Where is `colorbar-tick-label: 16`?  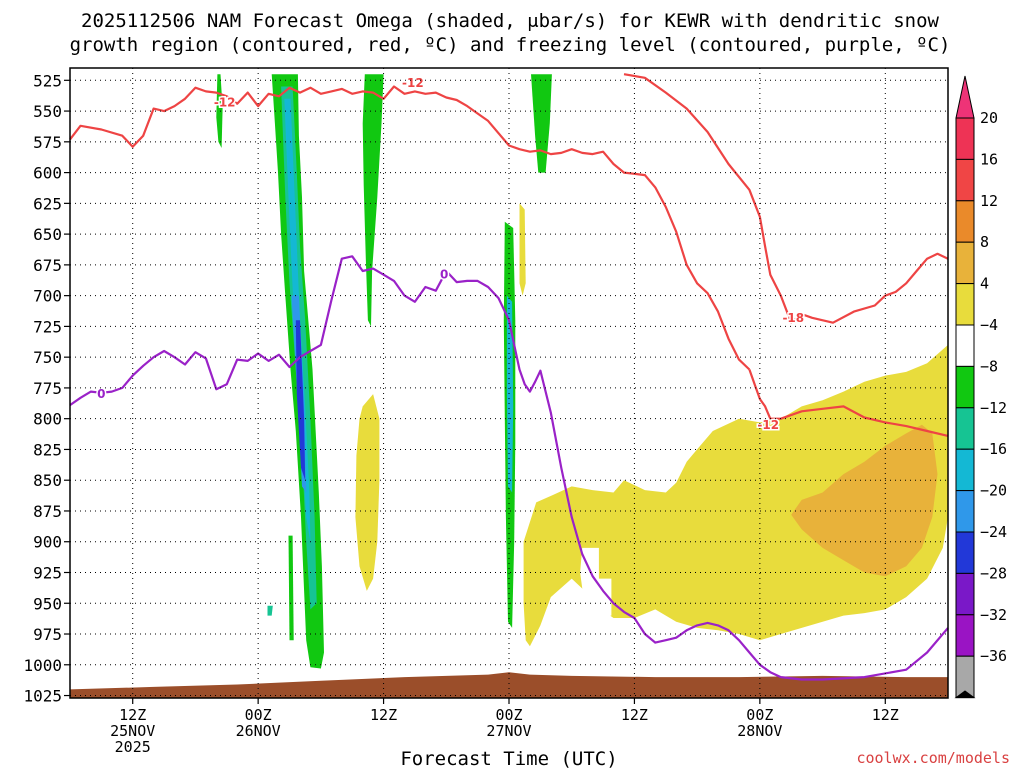 colorbar-tick-label: 16 is located at coordinates (989, 159).